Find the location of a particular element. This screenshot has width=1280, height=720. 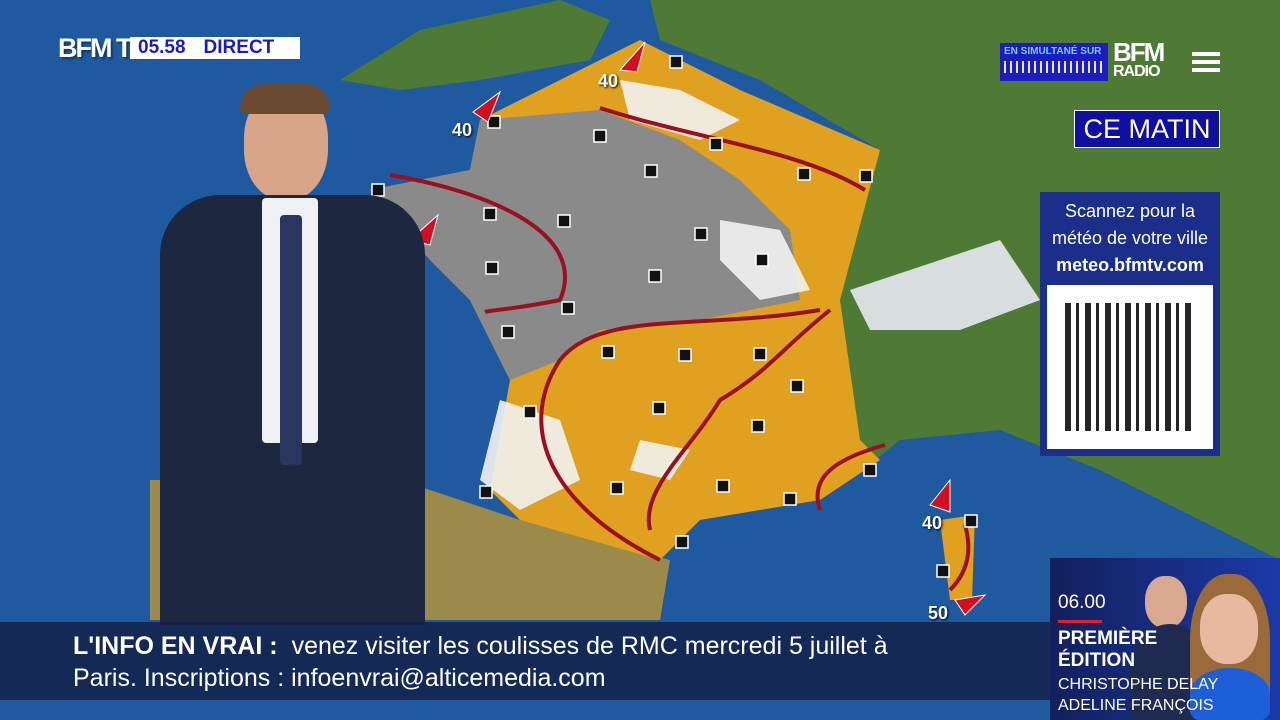

menu-icon is located at coordinates (1206, 62).